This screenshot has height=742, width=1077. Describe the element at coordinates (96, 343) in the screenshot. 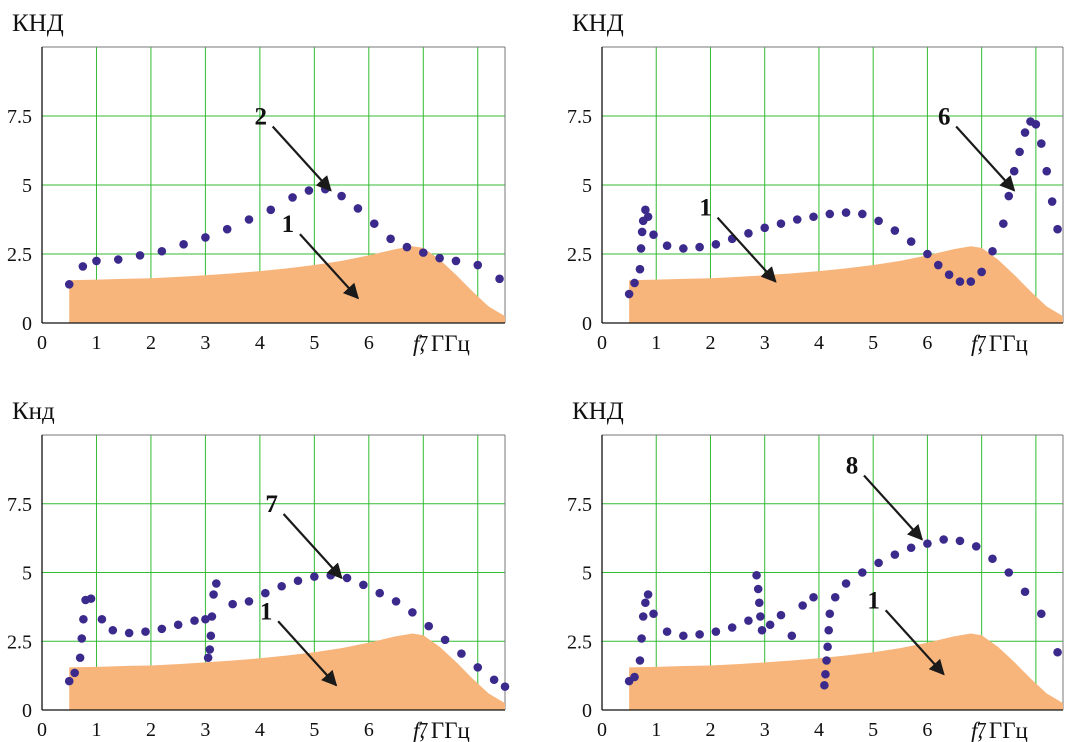

I see `x-tick-label: 1` at that location.